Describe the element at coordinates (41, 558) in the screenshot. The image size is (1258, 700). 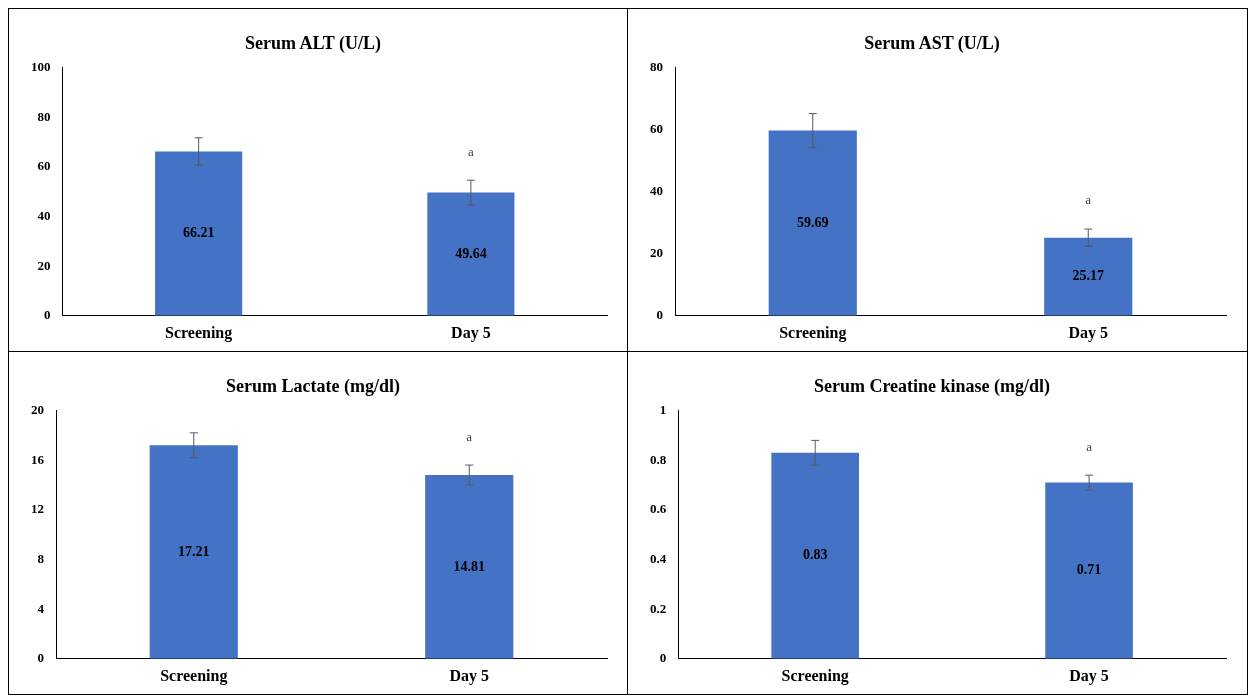
I see `y-tick-label: 8` at that location.